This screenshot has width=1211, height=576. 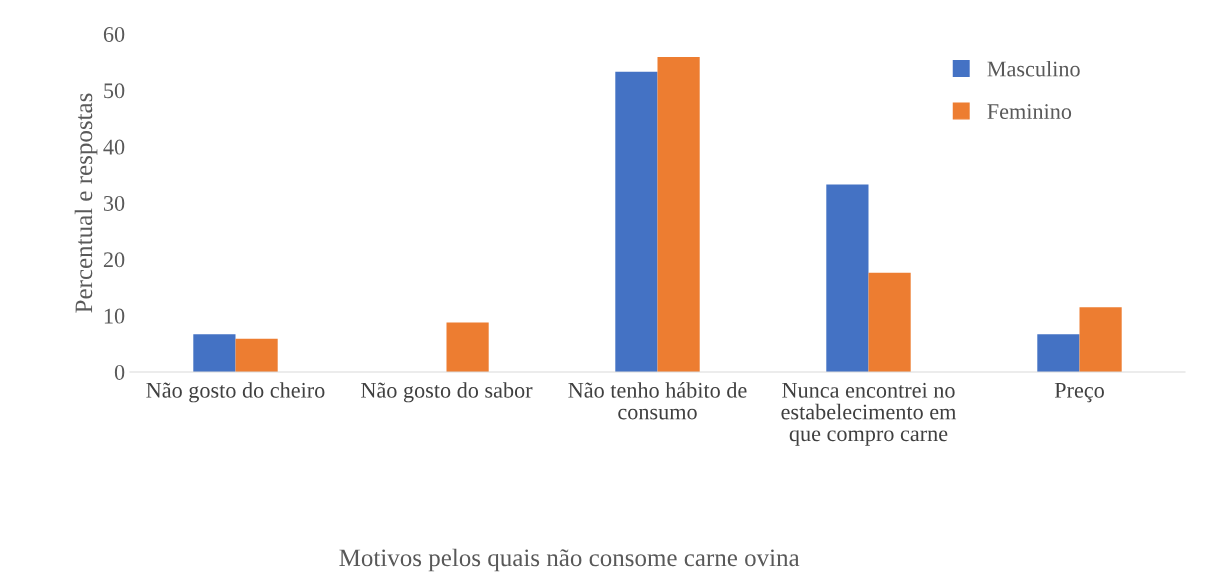 I want to click on x-tick-label: Não gosto do cheiro, so click(x=235, y=392).